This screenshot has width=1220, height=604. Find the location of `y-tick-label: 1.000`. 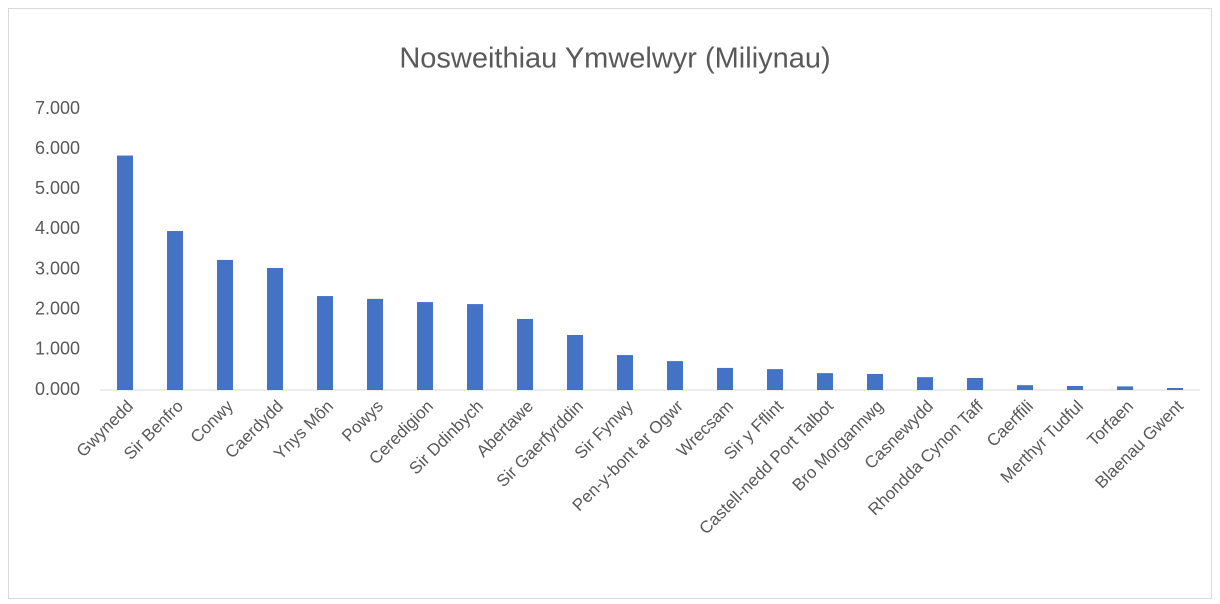

y-tick-label: 1.000 is located at coordinates (57, 349).